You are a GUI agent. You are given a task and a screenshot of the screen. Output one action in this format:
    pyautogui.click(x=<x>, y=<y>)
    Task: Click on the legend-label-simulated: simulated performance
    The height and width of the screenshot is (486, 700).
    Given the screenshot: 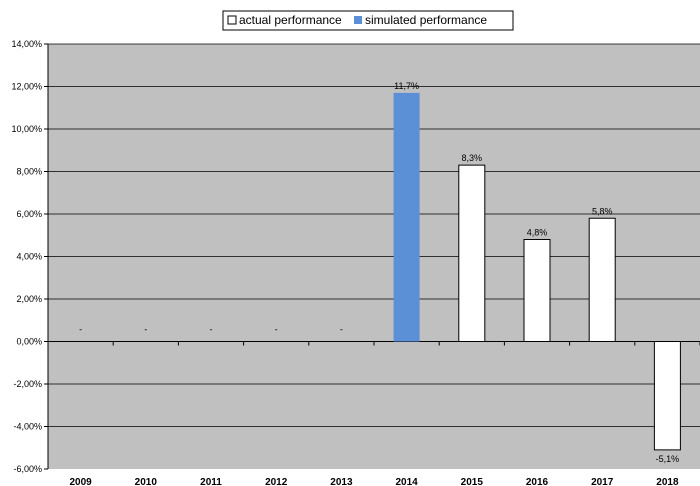 What is the action you would take?
    pyautogui.click(x=426, y=20)
    